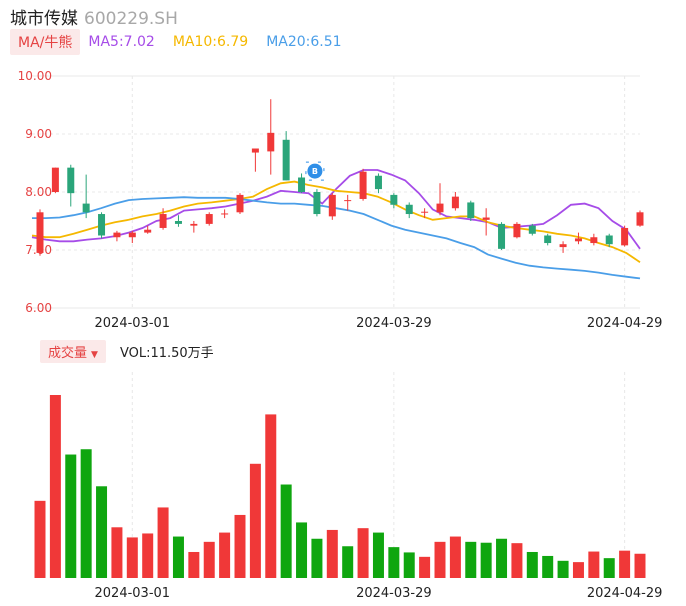 This screenshot has width=686, height=606. What do you see at coordinates (44, 19) in the screenshot?
I see `stock-name: 城市传媒` at bounding box center [44, 19].